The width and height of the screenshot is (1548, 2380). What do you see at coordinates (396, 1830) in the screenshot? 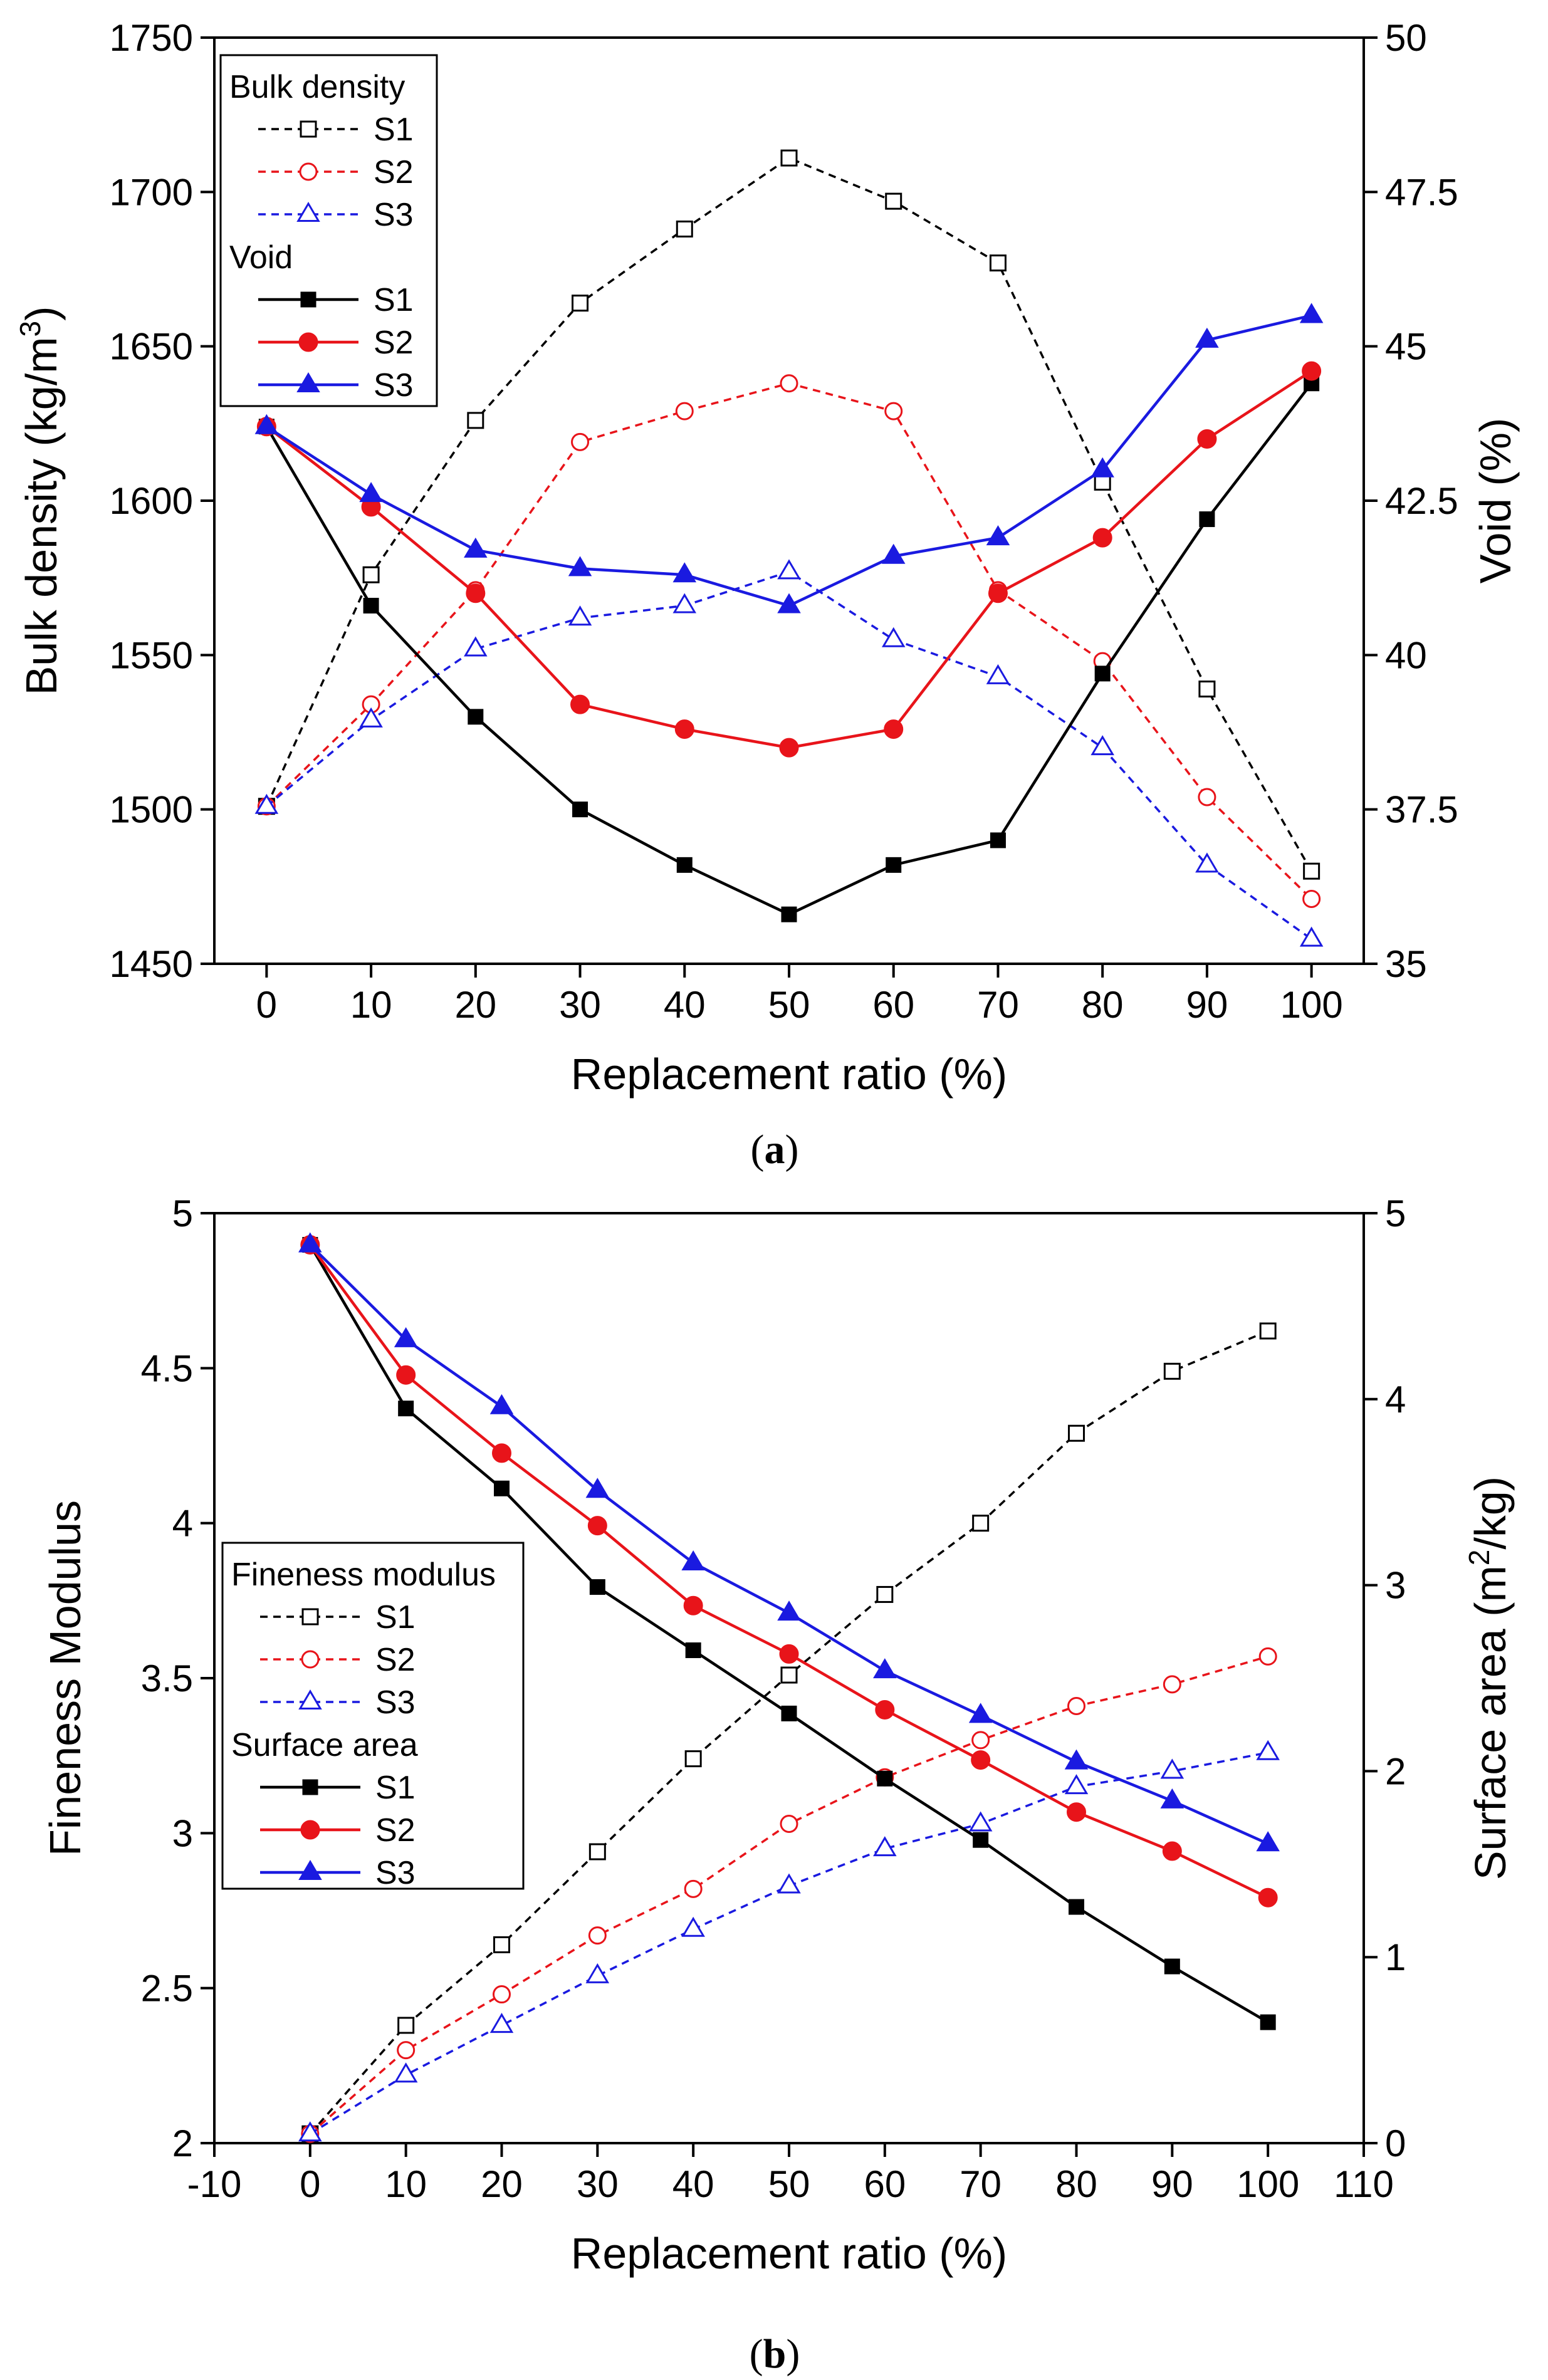
I see `legend-label: S2` at bounding box center [396, 1830].